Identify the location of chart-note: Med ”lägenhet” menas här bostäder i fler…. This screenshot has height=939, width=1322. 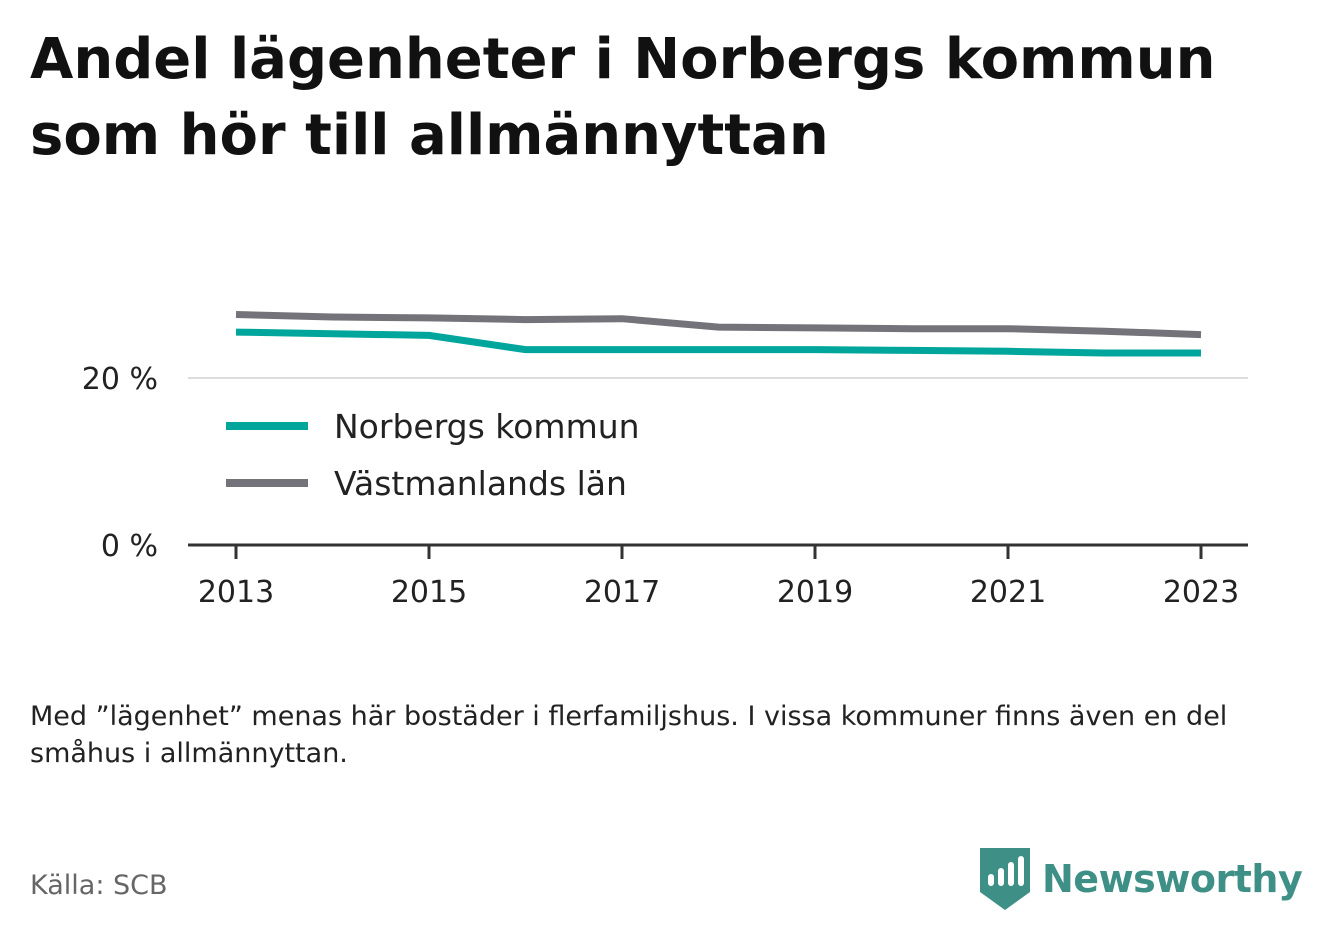
(629, 735).